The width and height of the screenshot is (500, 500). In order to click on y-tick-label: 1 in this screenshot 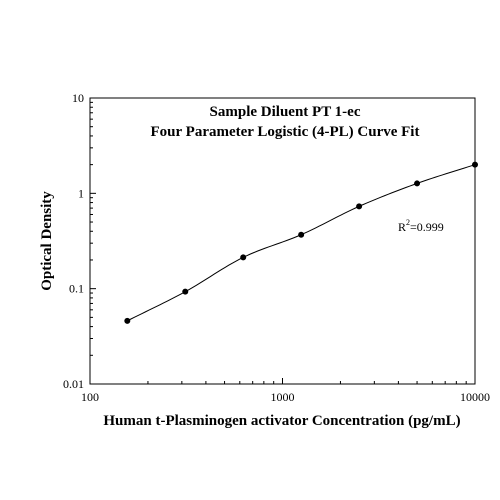, I will do `click(81, 193)`.